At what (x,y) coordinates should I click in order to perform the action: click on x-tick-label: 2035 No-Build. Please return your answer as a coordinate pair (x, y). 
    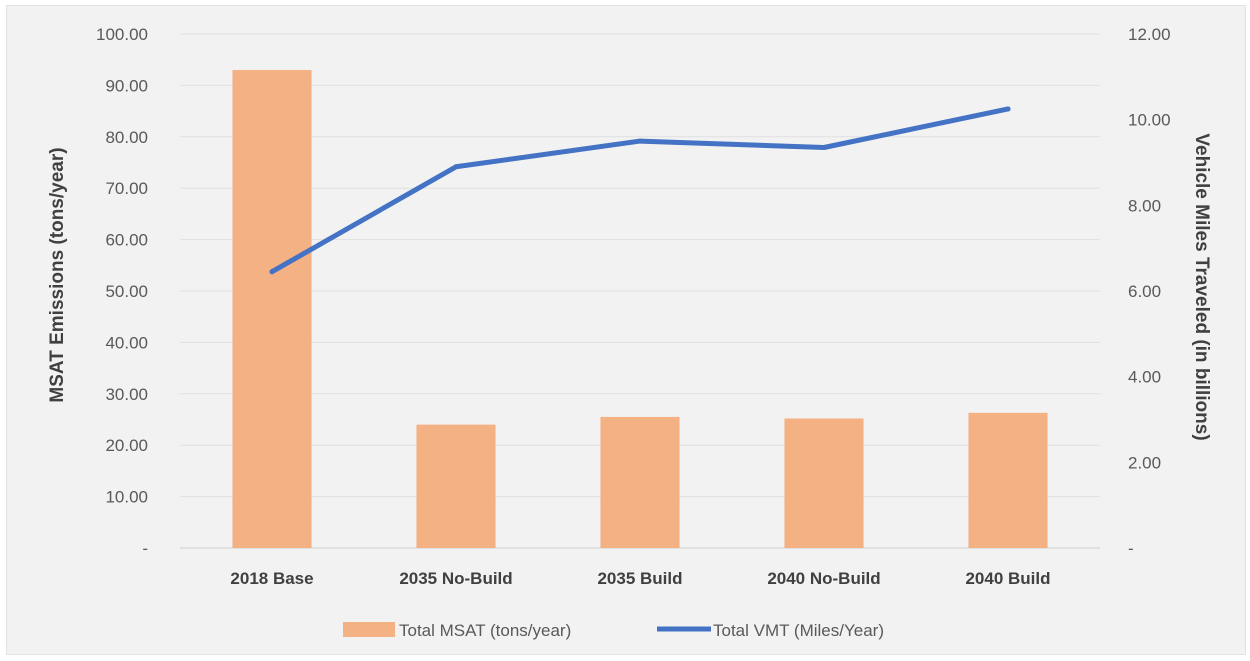
    Looking at the image, I should click on (455, 578).